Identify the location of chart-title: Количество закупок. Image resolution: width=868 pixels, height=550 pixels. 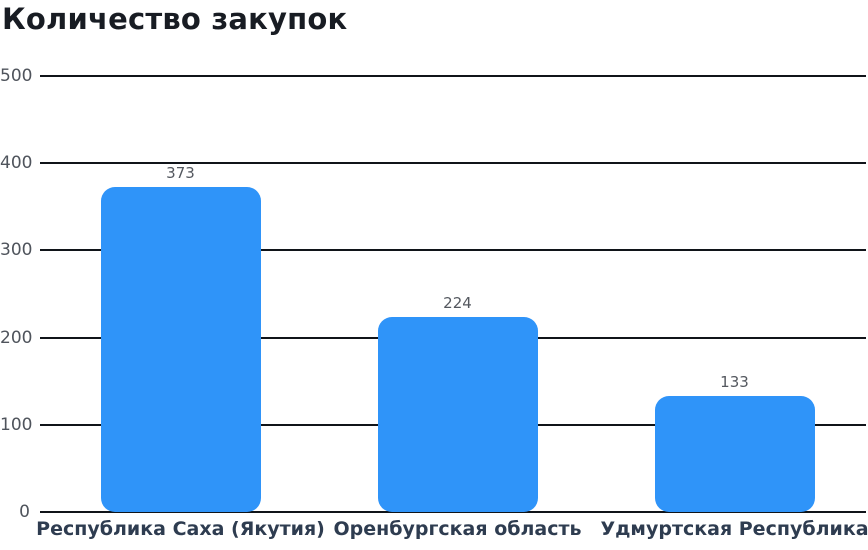
(175, 19).